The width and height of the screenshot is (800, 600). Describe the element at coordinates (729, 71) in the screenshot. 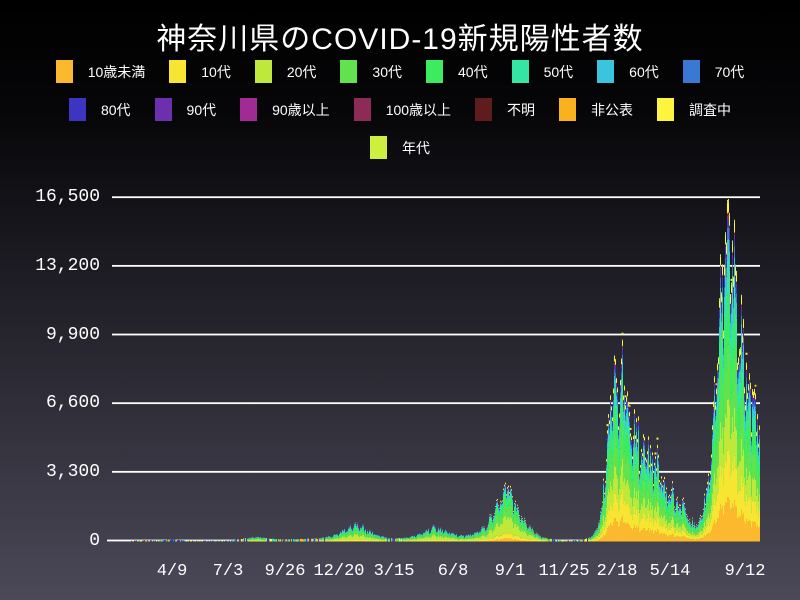

I see `legend-label: 70代` at that location.